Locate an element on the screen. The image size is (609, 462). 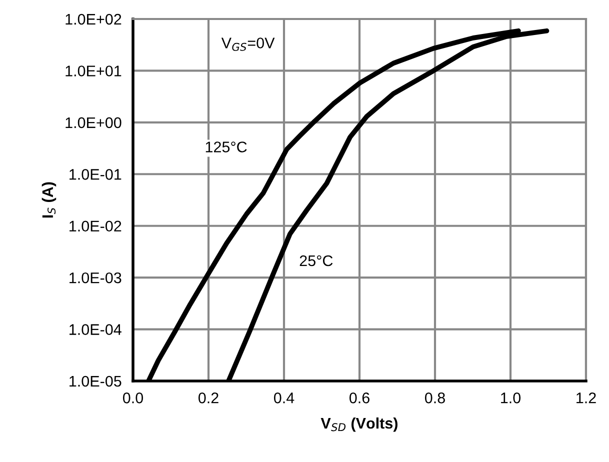
x-tick-label: 1.2 is located at coordinates (586, 398).